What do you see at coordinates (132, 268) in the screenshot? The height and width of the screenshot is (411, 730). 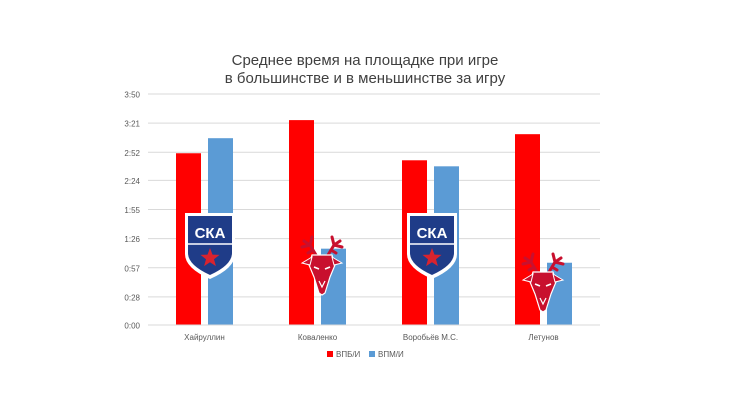 I see `y-tick-label: 0:57` at bounding box center [132, 268].